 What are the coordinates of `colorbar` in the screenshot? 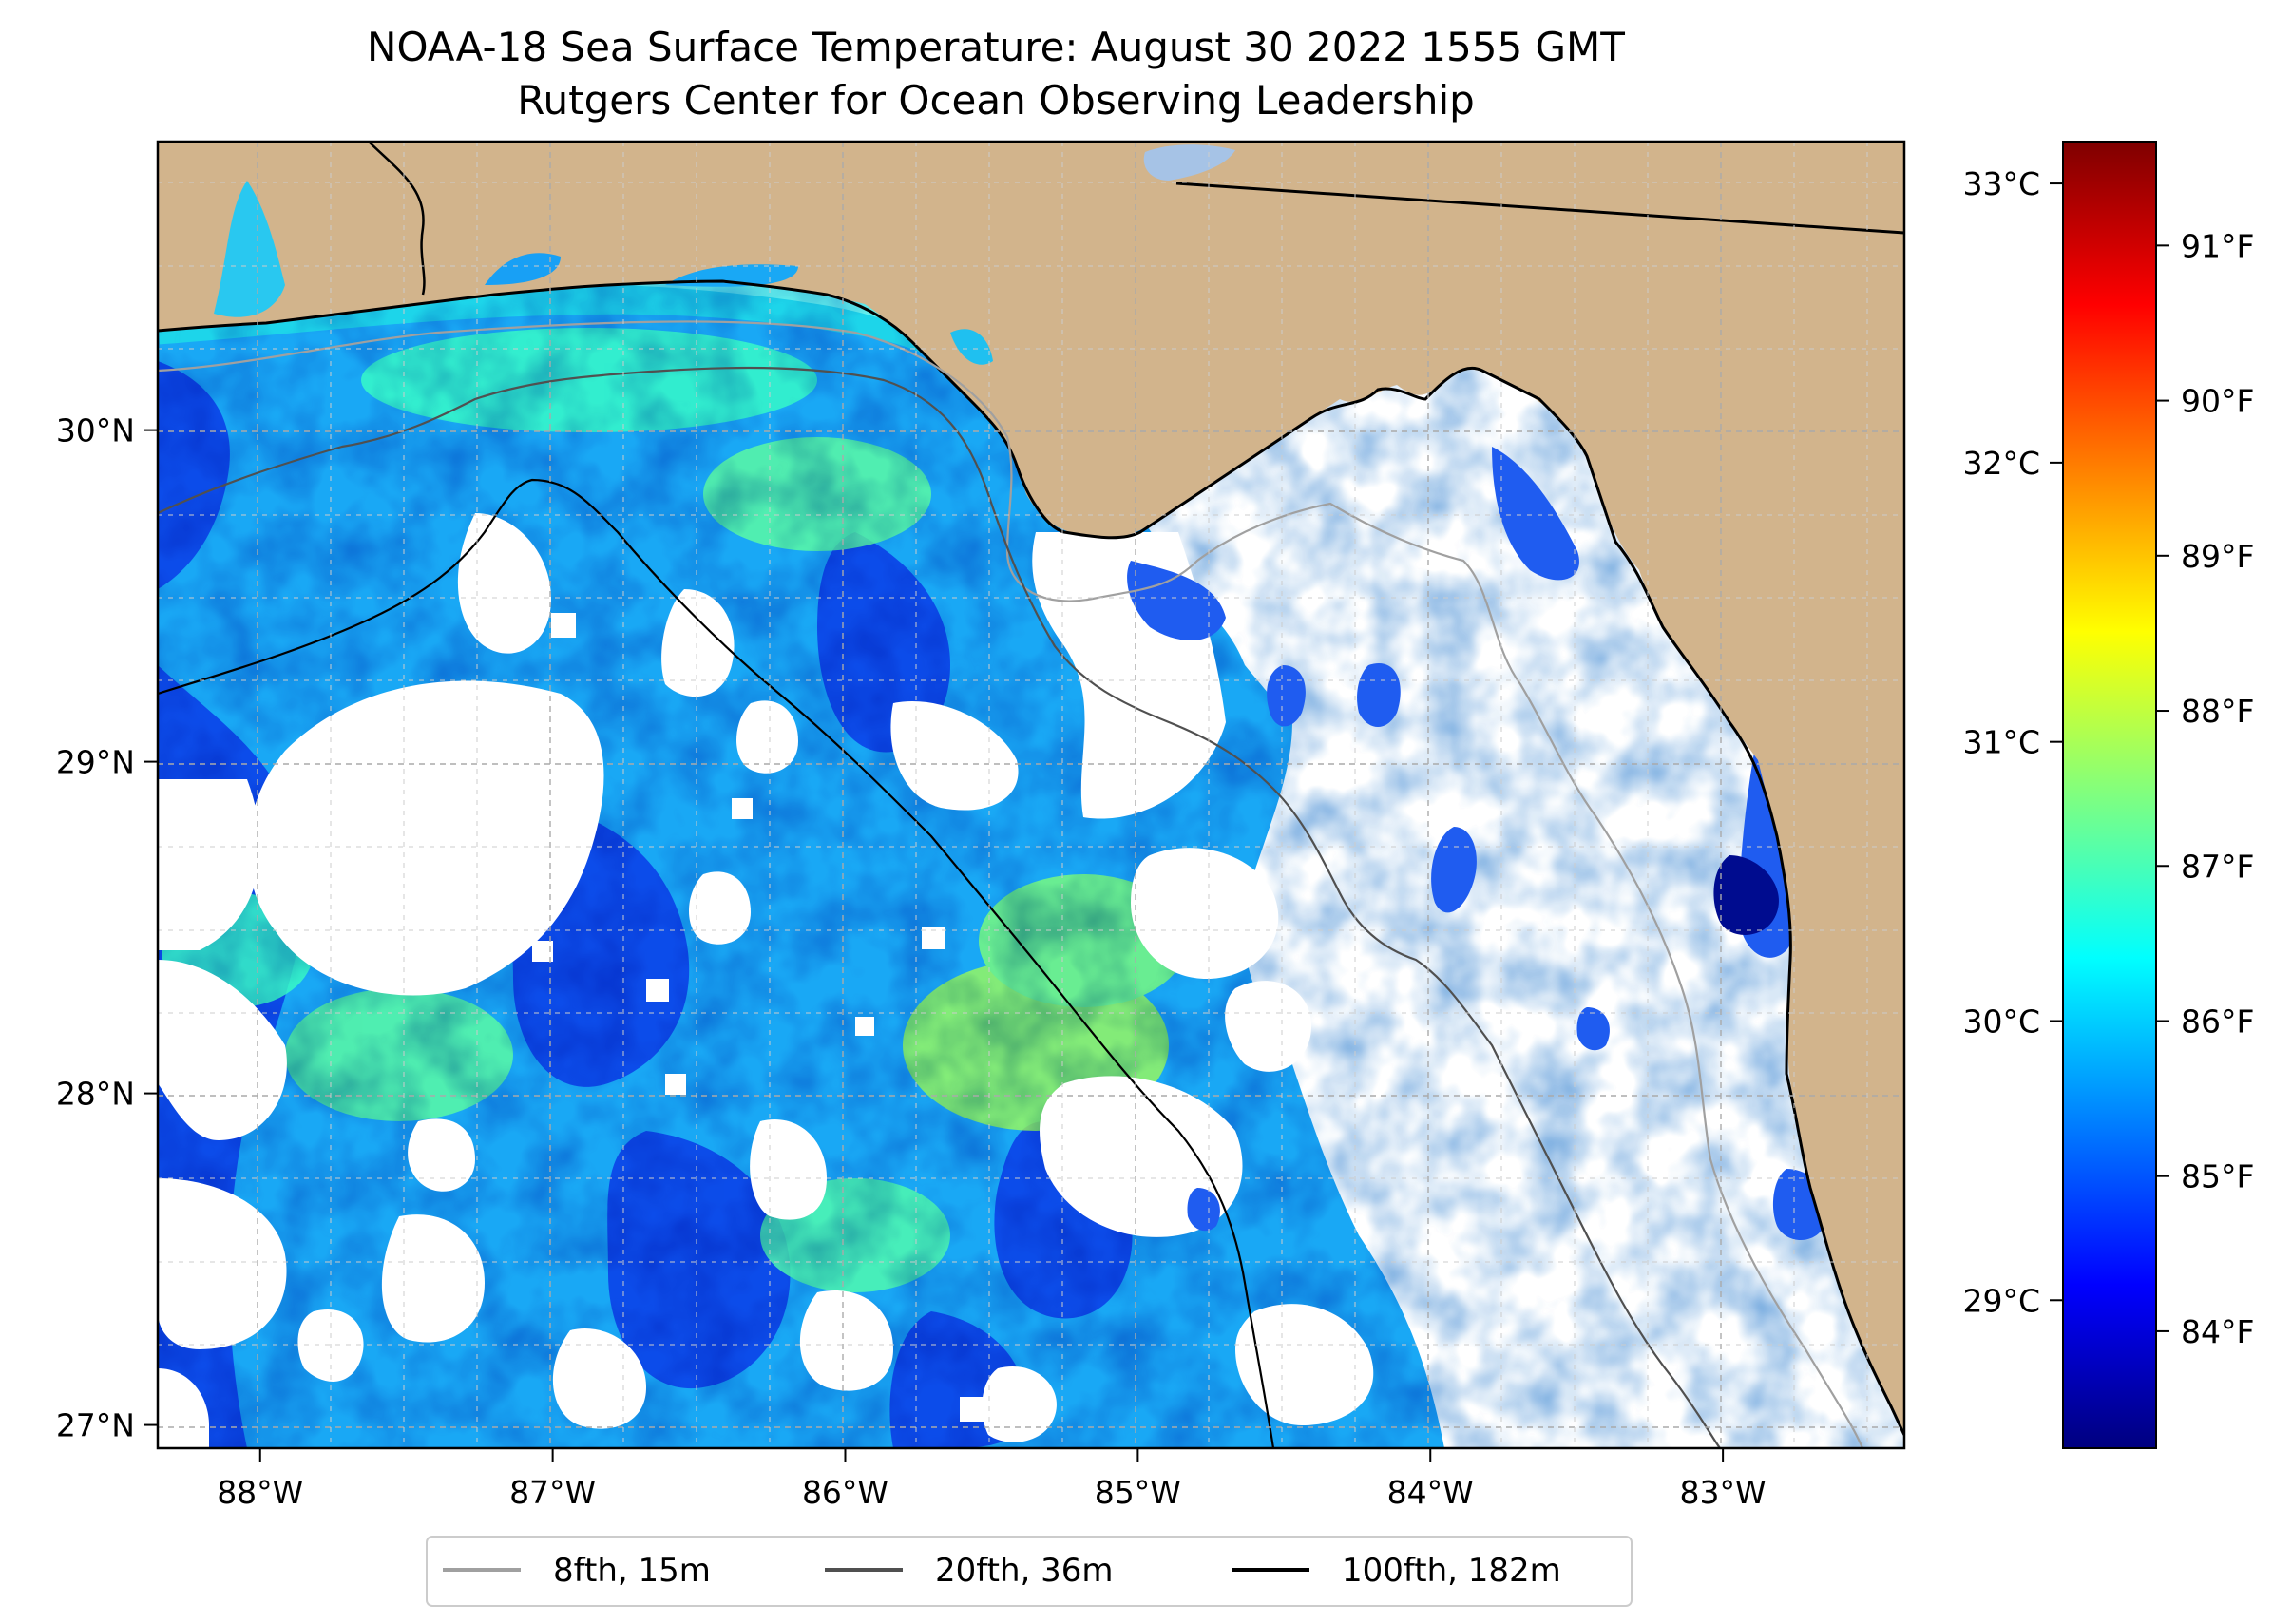 It's located at (2109, 795).